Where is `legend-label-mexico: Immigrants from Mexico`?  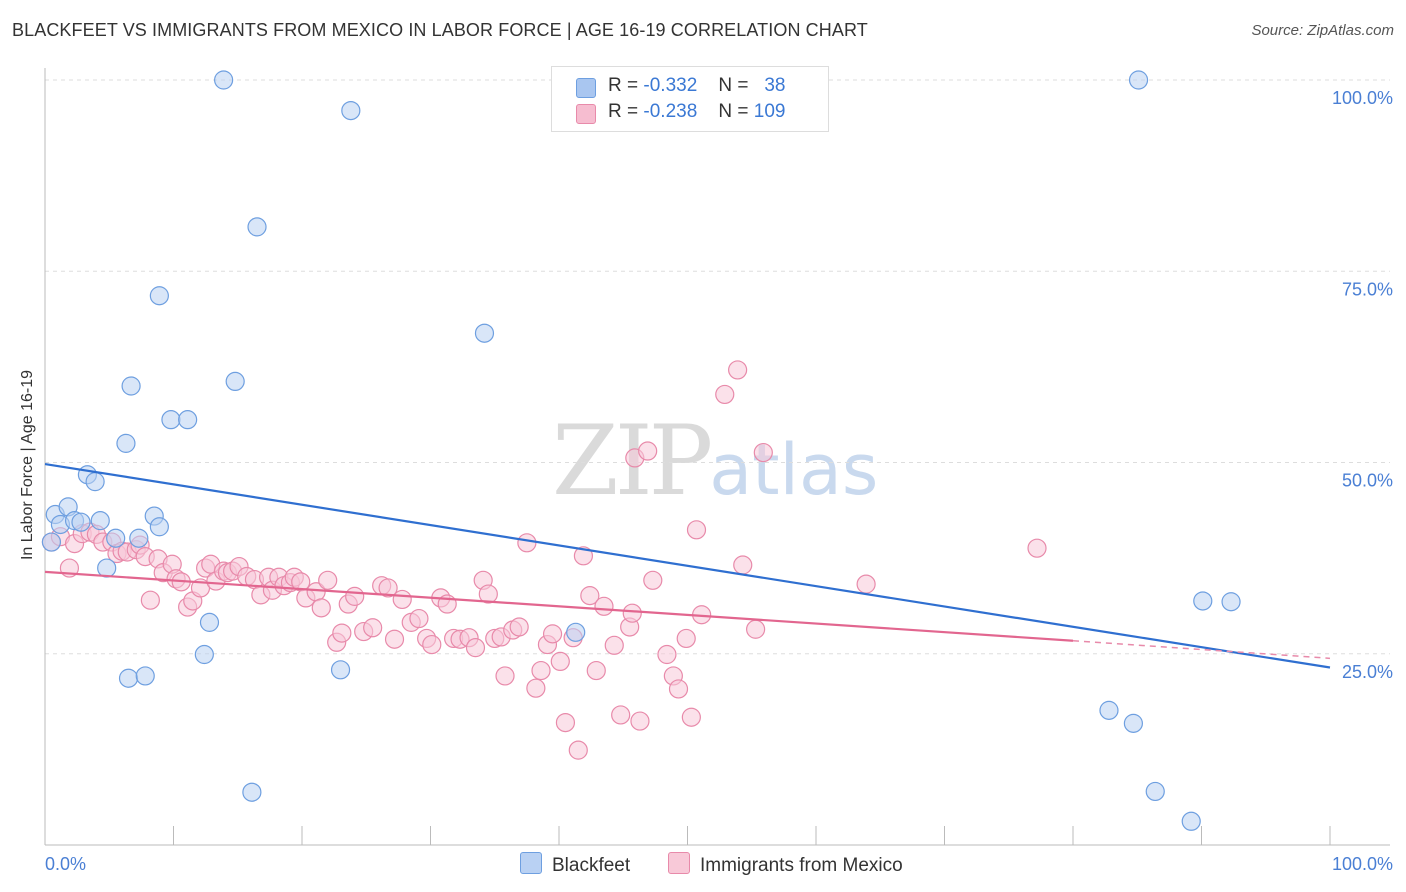
legend-label-mexico: Immigrants from Mexico is located at coordinates (801, 865).